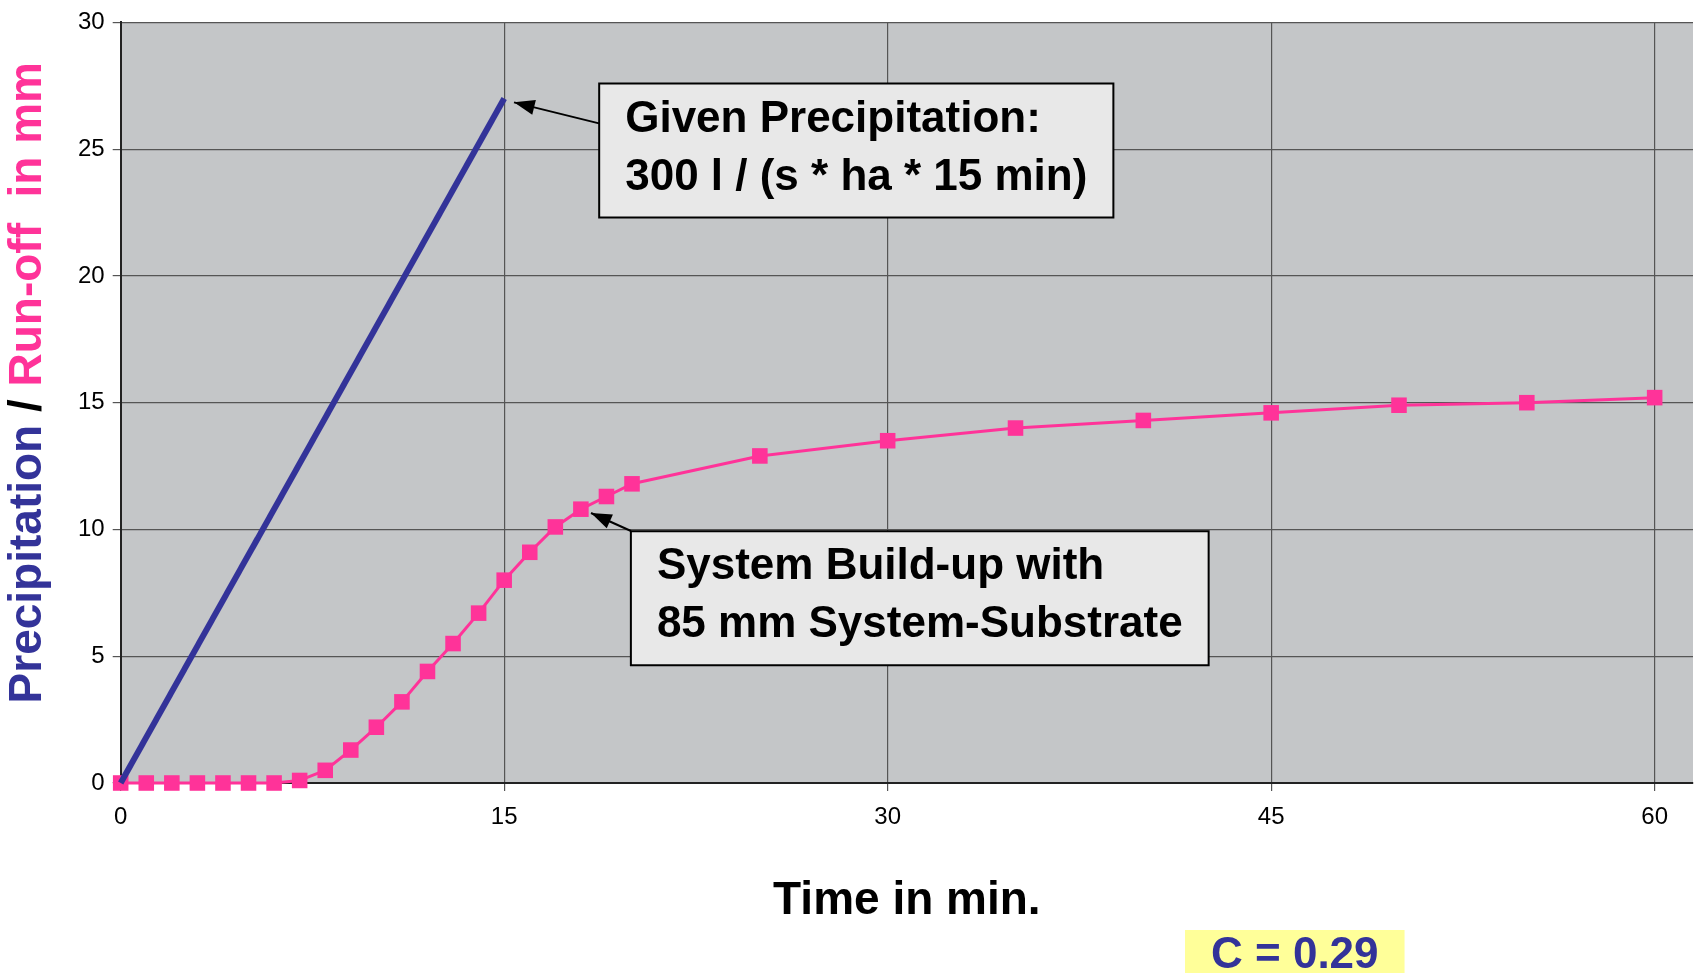  Describe the element at coordinates (121, 816) in the screenshot. I see `x-tick-label: 0` at that location.